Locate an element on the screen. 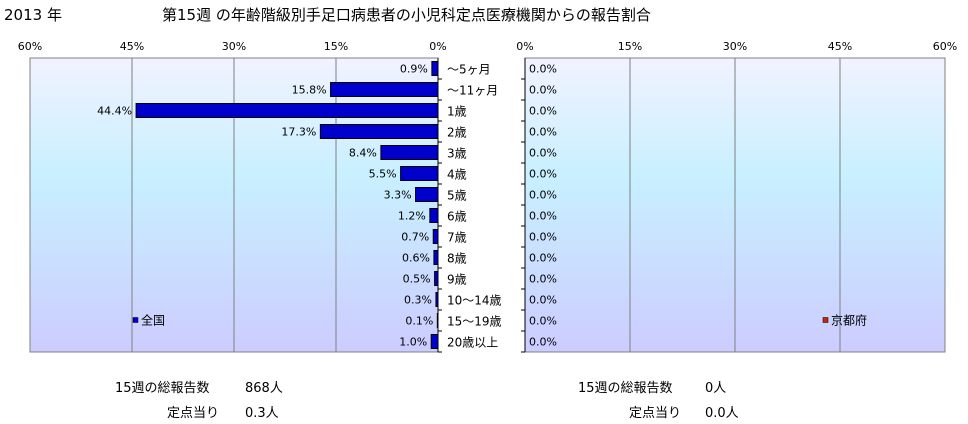  national-data-label: 15.8% is located at coordinates (309, 90).